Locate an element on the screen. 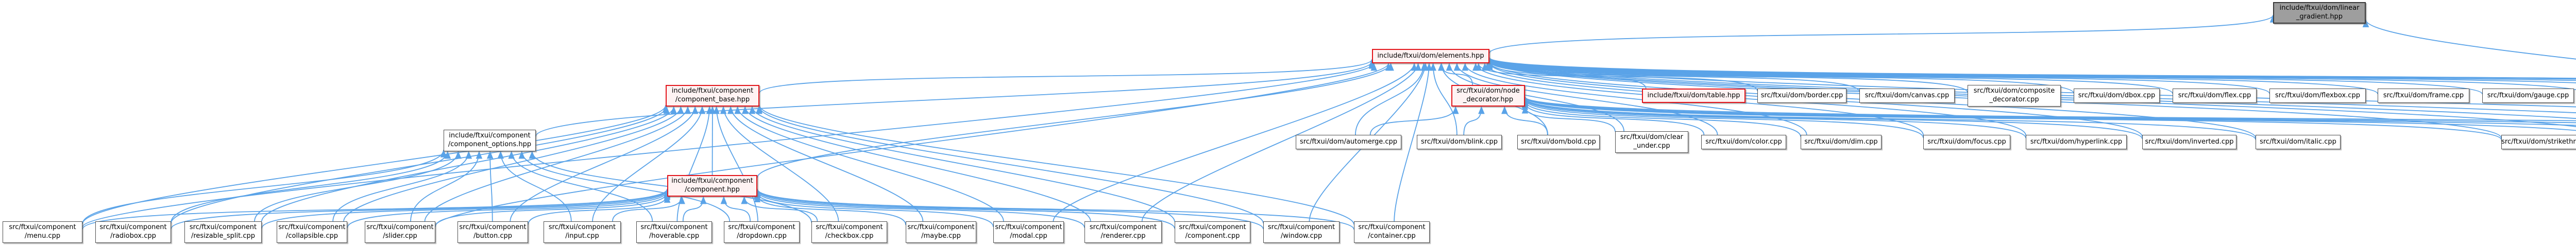  graph-node-radiobox_cpp: src/ftxui/component/radiobox.cpp is located at coordinates (133, 232).